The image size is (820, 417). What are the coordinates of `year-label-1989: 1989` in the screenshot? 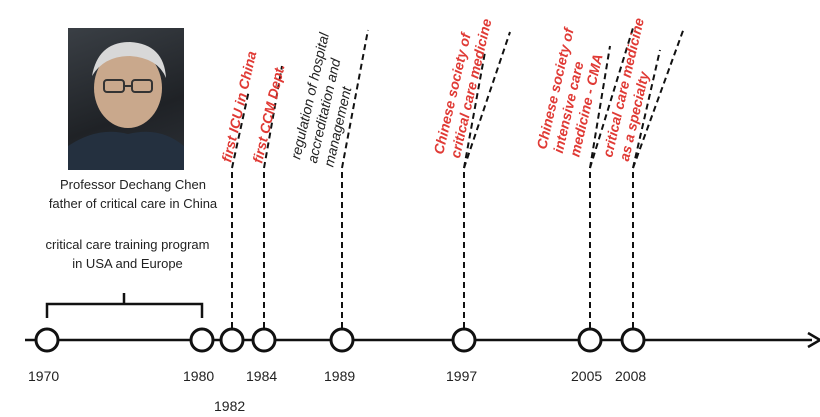 It's located at (340, 376).